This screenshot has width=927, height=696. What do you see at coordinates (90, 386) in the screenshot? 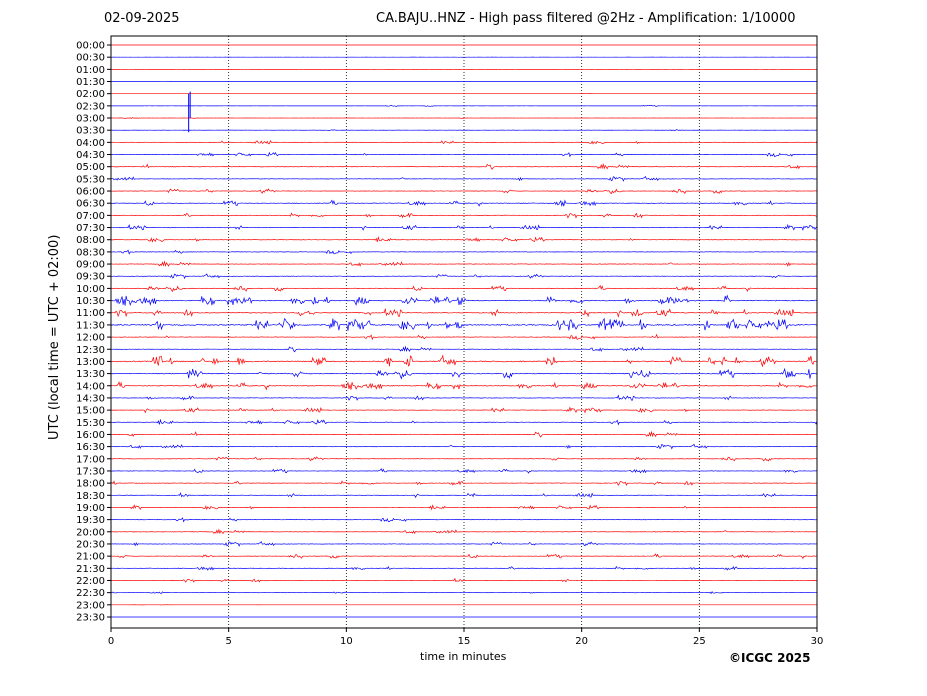
I see `y-tick-label: 14:00` at bounding box center [90, 386].